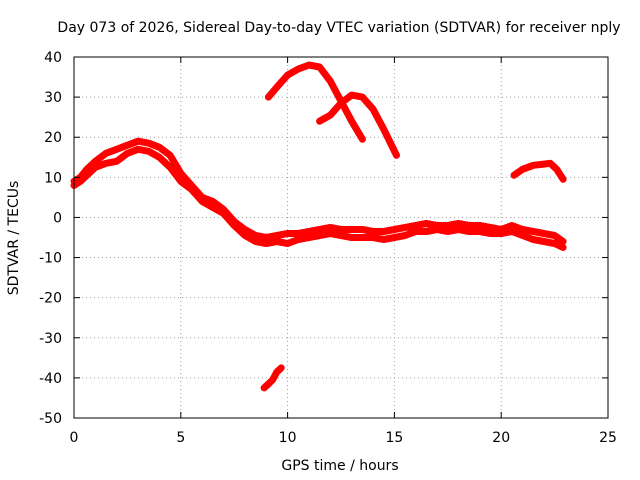 The height and width of the screenshot is (480, 640). I want to click on y-tick-label: 40, so click(53, 58).